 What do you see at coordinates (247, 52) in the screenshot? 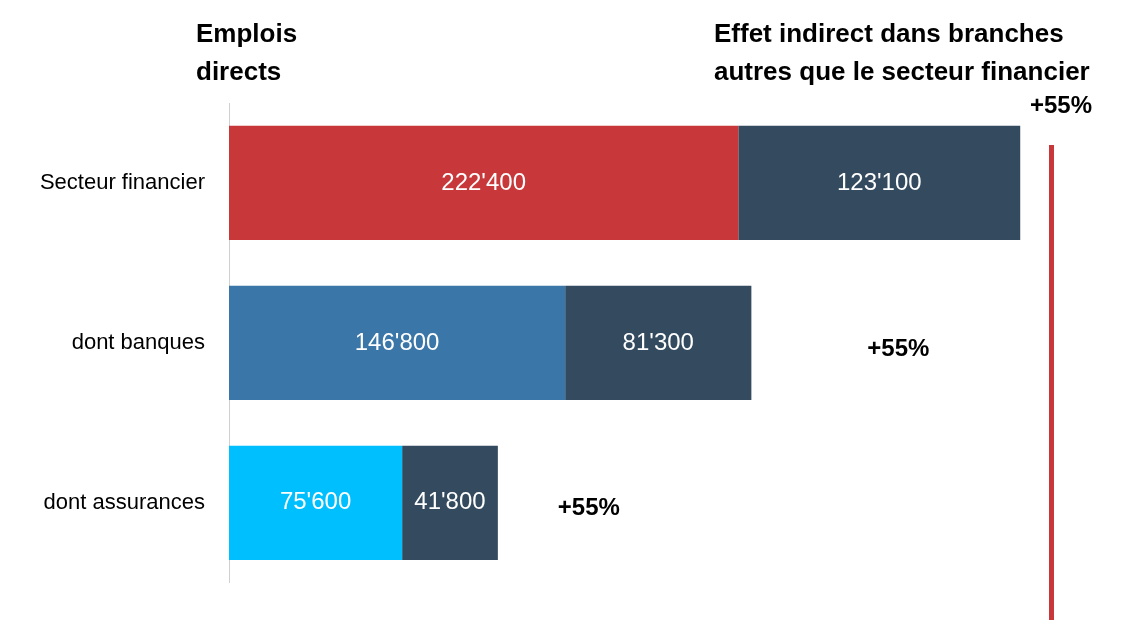
I see `series-label: Emplois directs` at bounding box center [247, 52].